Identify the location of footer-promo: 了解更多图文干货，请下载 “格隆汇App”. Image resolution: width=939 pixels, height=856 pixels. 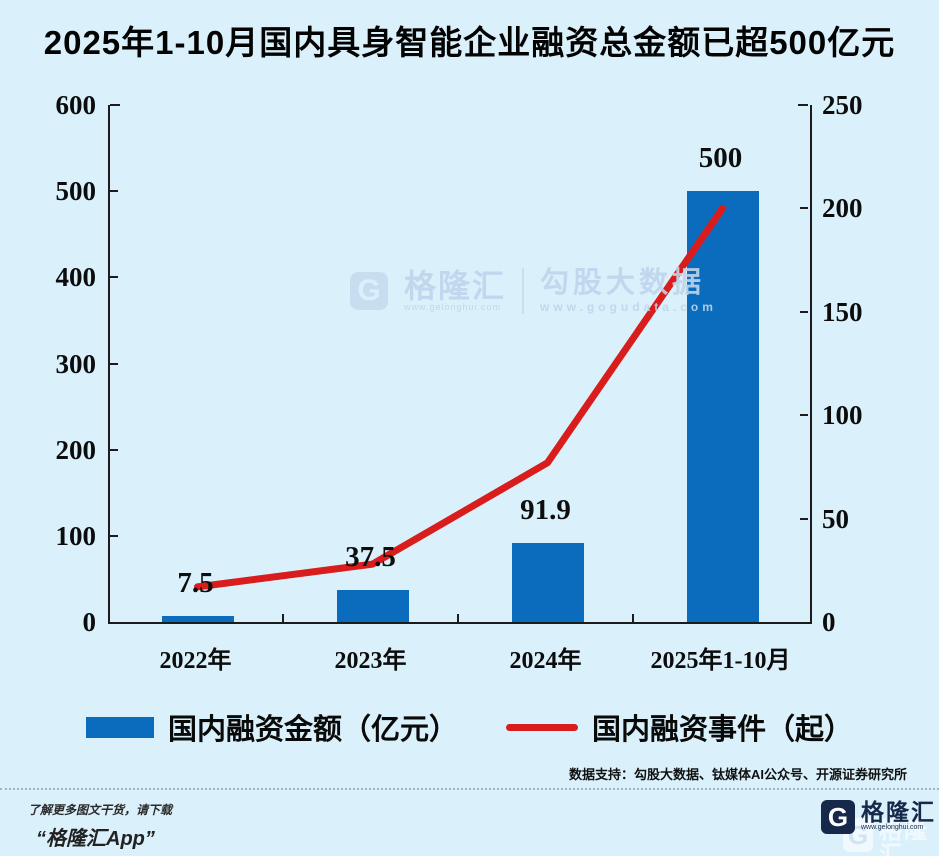
(100, 826).